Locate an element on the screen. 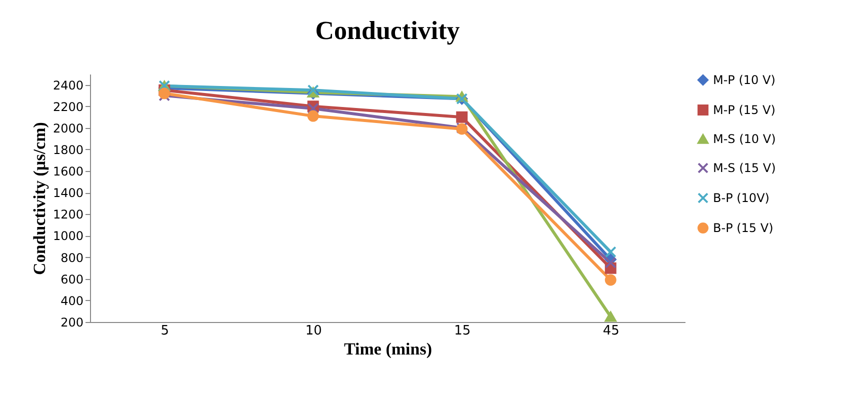  y-tick-label: 1400 is located at coordinates (68, 193).